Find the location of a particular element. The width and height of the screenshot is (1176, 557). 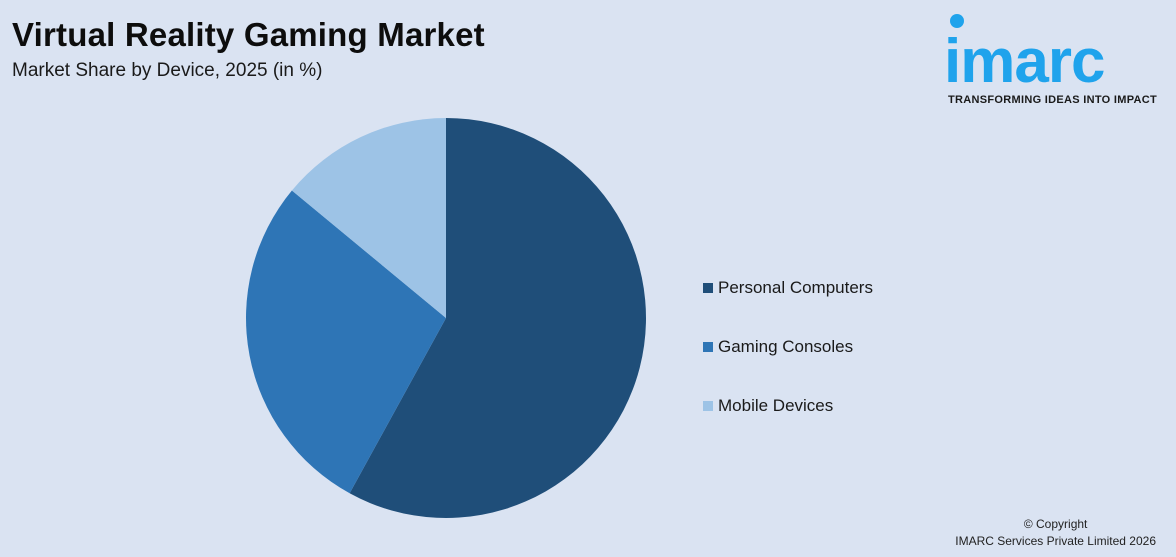

pie-slice-mobile-devices is located at coordinates (368, 218).